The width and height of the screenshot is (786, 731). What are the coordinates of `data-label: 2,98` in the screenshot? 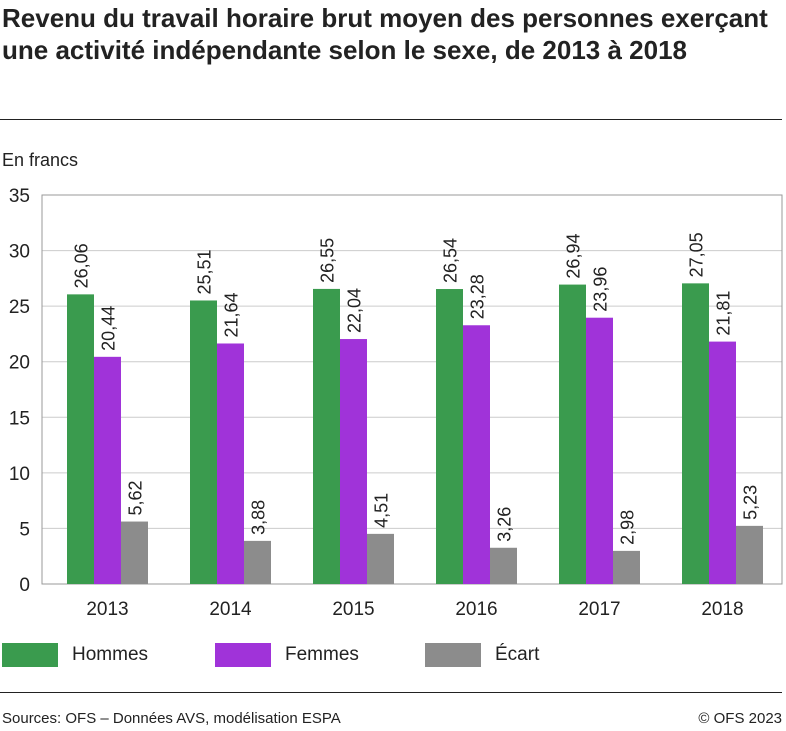 It's located at (628, 527).